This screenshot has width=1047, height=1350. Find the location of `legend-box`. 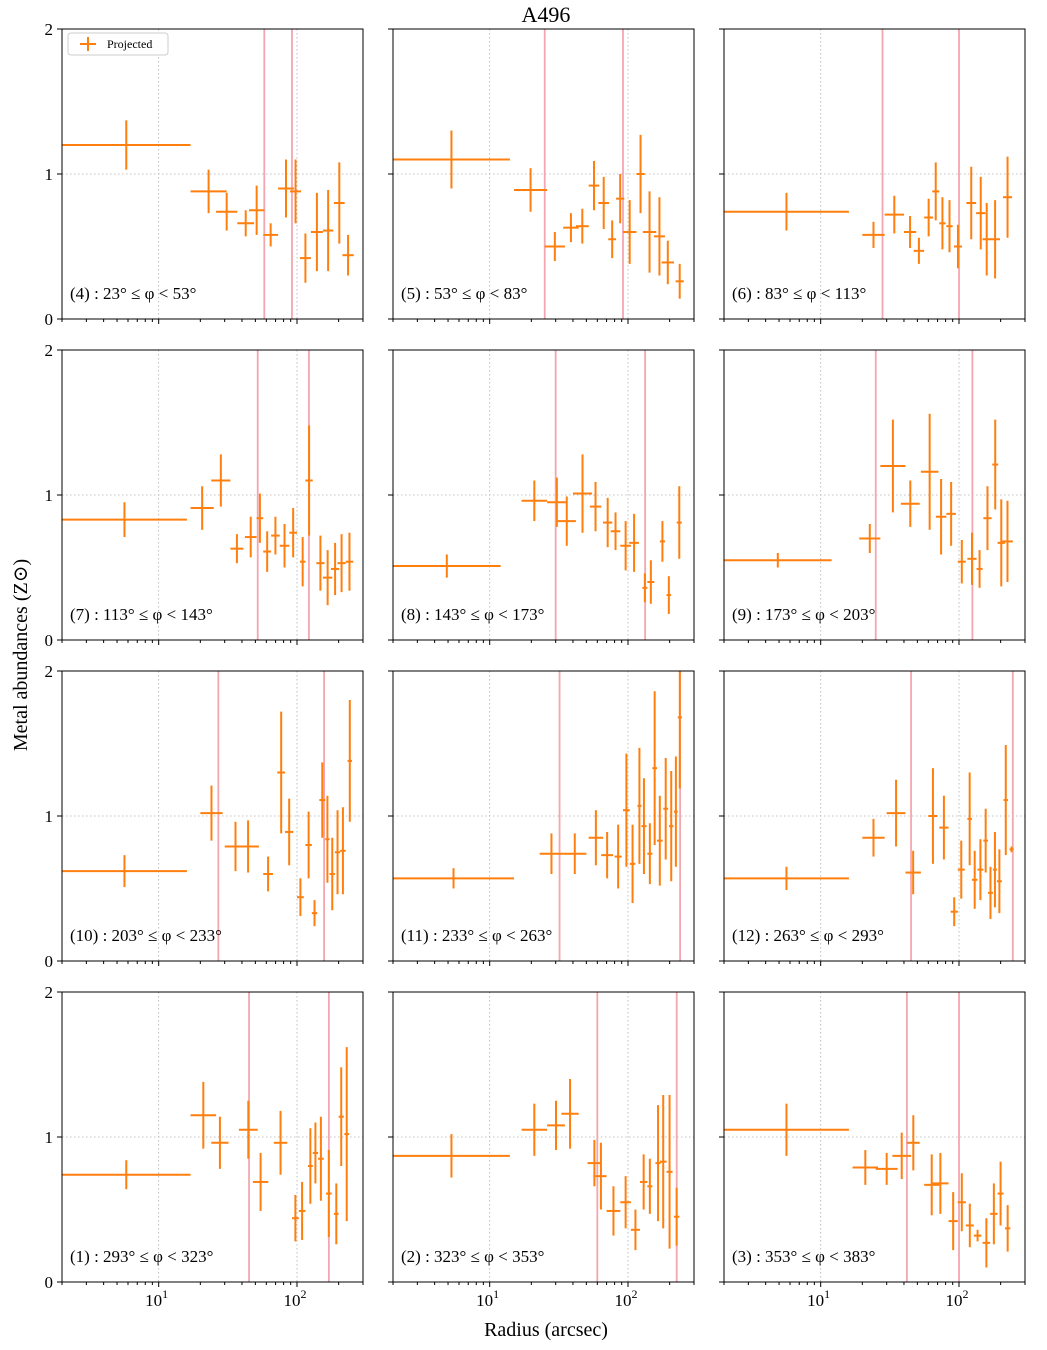

legend-box is located at coordinates (118, 44).